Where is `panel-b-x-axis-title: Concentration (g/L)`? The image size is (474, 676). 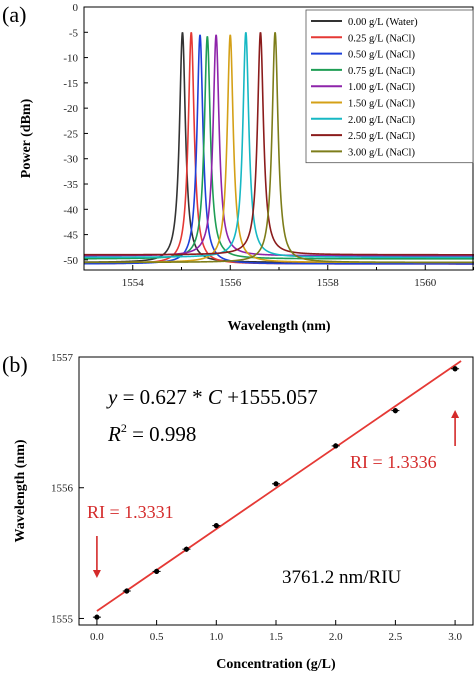 panel-b-x-axis-title: Concentration (g/L) is located at coordinates (276, 664).